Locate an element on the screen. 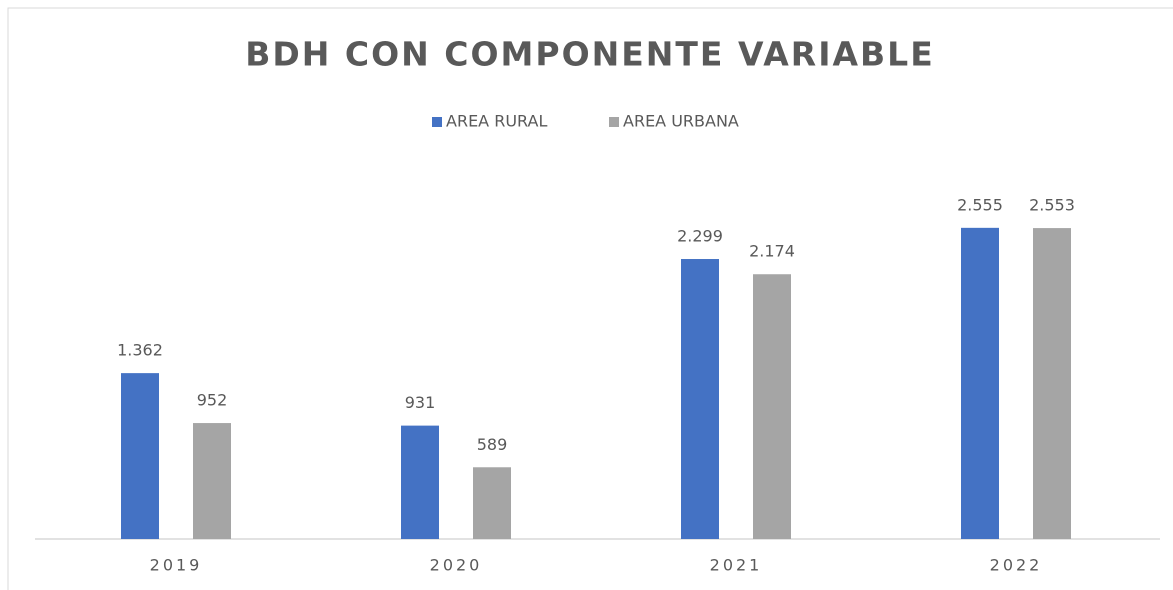 Image resolution: width=1173 pixels, height=590 pixels. x-tick-label: 2019 is located at coordinates (176, 565).